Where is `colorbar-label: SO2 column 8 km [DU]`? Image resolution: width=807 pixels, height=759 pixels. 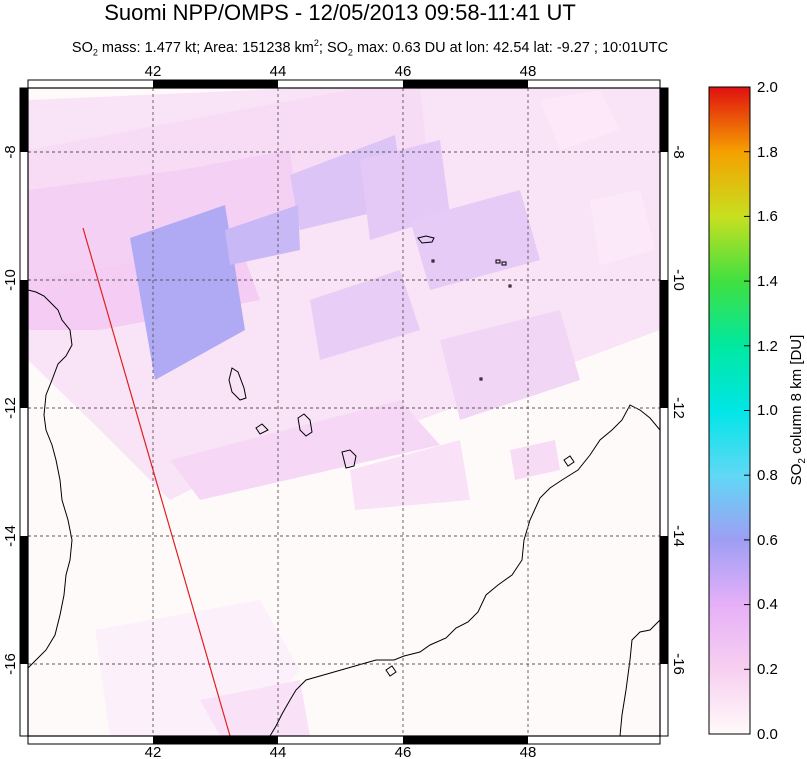
colorbar-label: SO2 column 8 km [DU] is located at coordinates (797, 410).